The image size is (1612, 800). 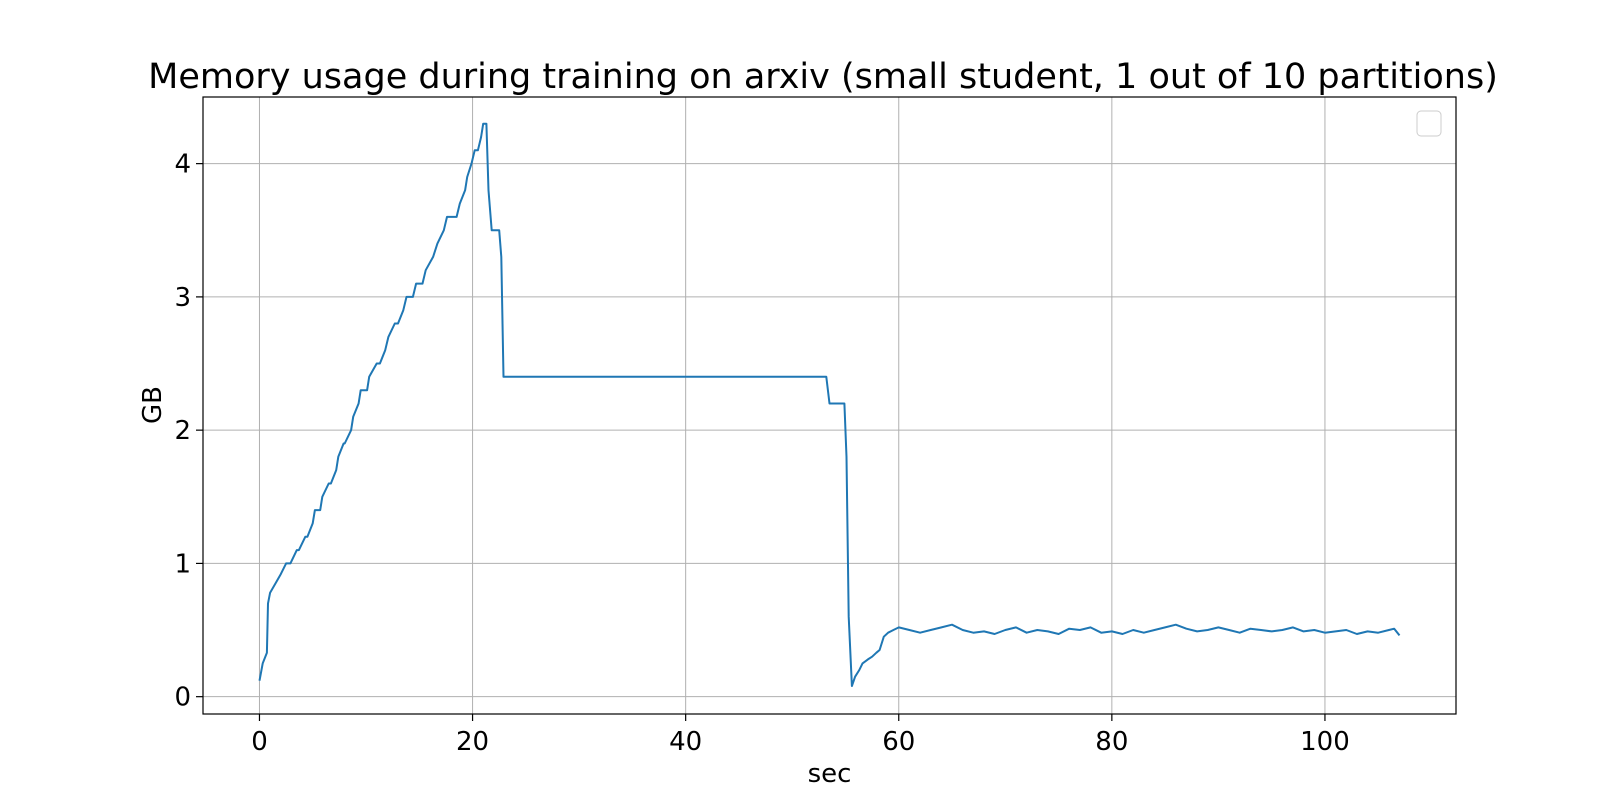 What do you see at coordinates (1429, 123) in the screenshot?
I see `legend-box` at bounding box center [1429, 123].